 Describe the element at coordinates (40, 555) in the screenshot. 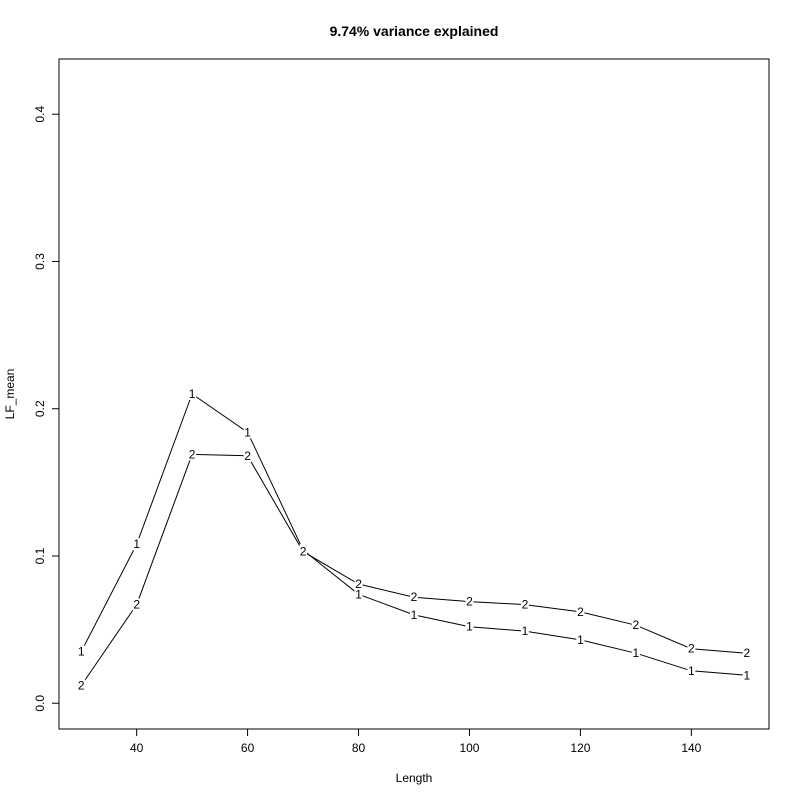

I see `y-tick-label: 0.1` at that location.